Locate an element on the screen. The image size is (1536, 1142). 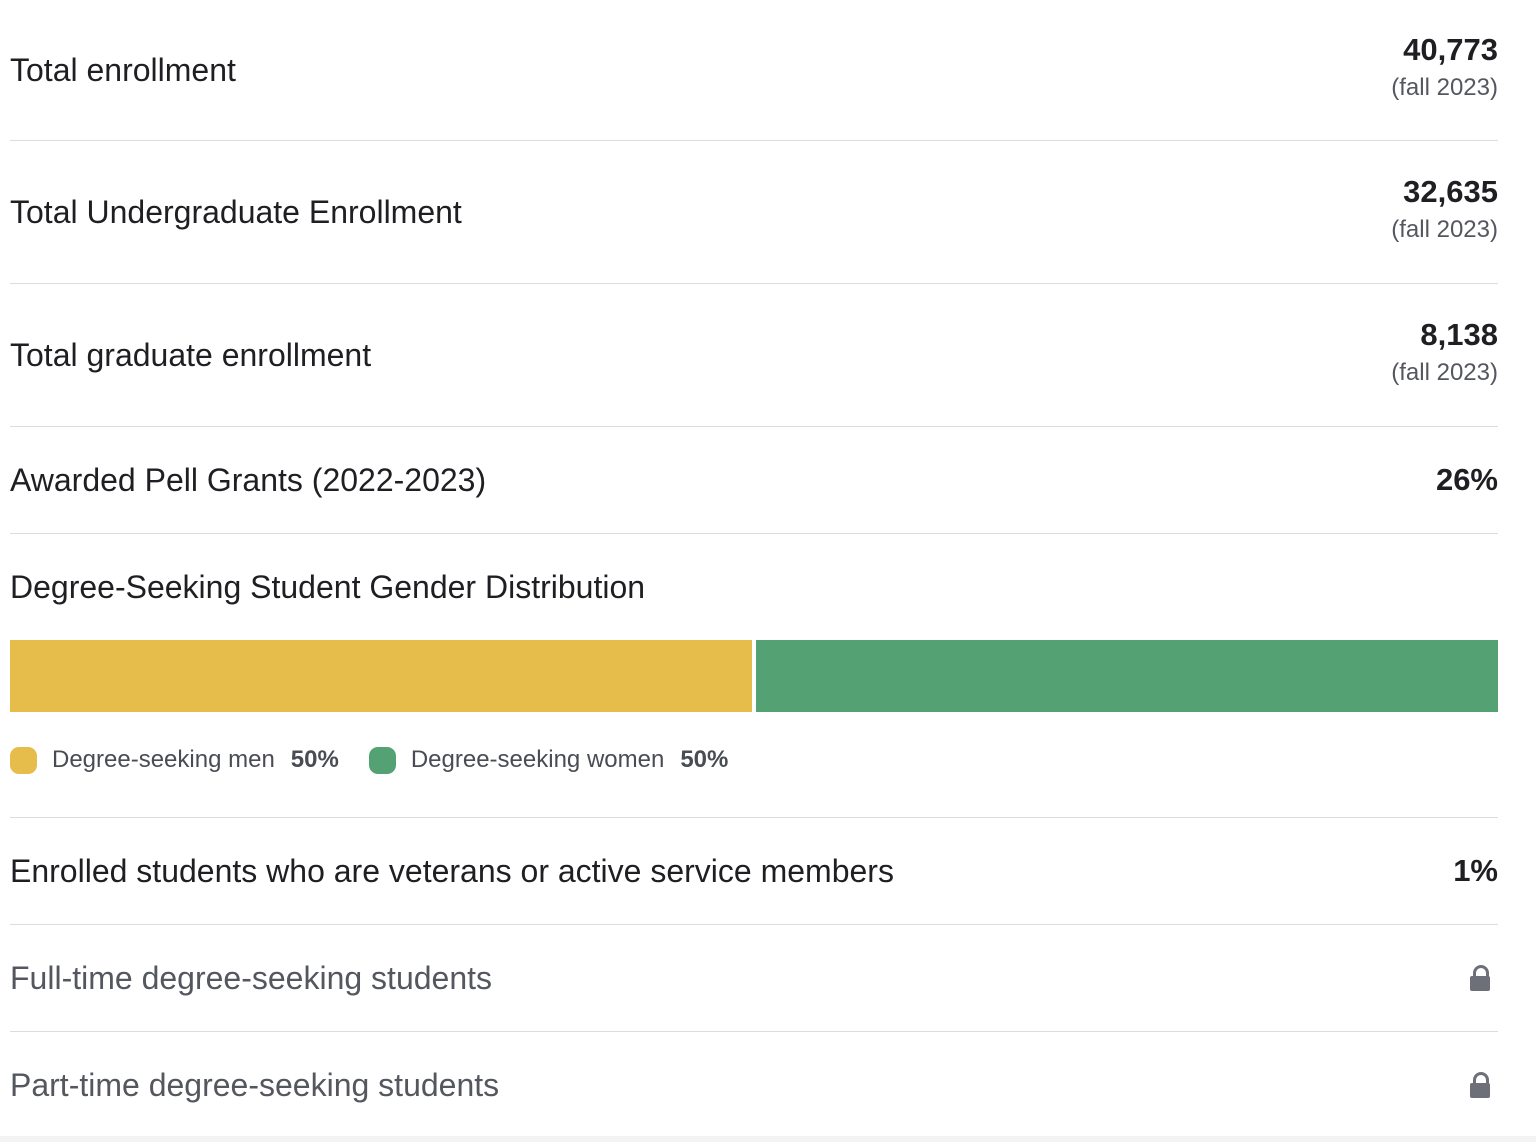
bar-divider is located at coordinates (754, 676).